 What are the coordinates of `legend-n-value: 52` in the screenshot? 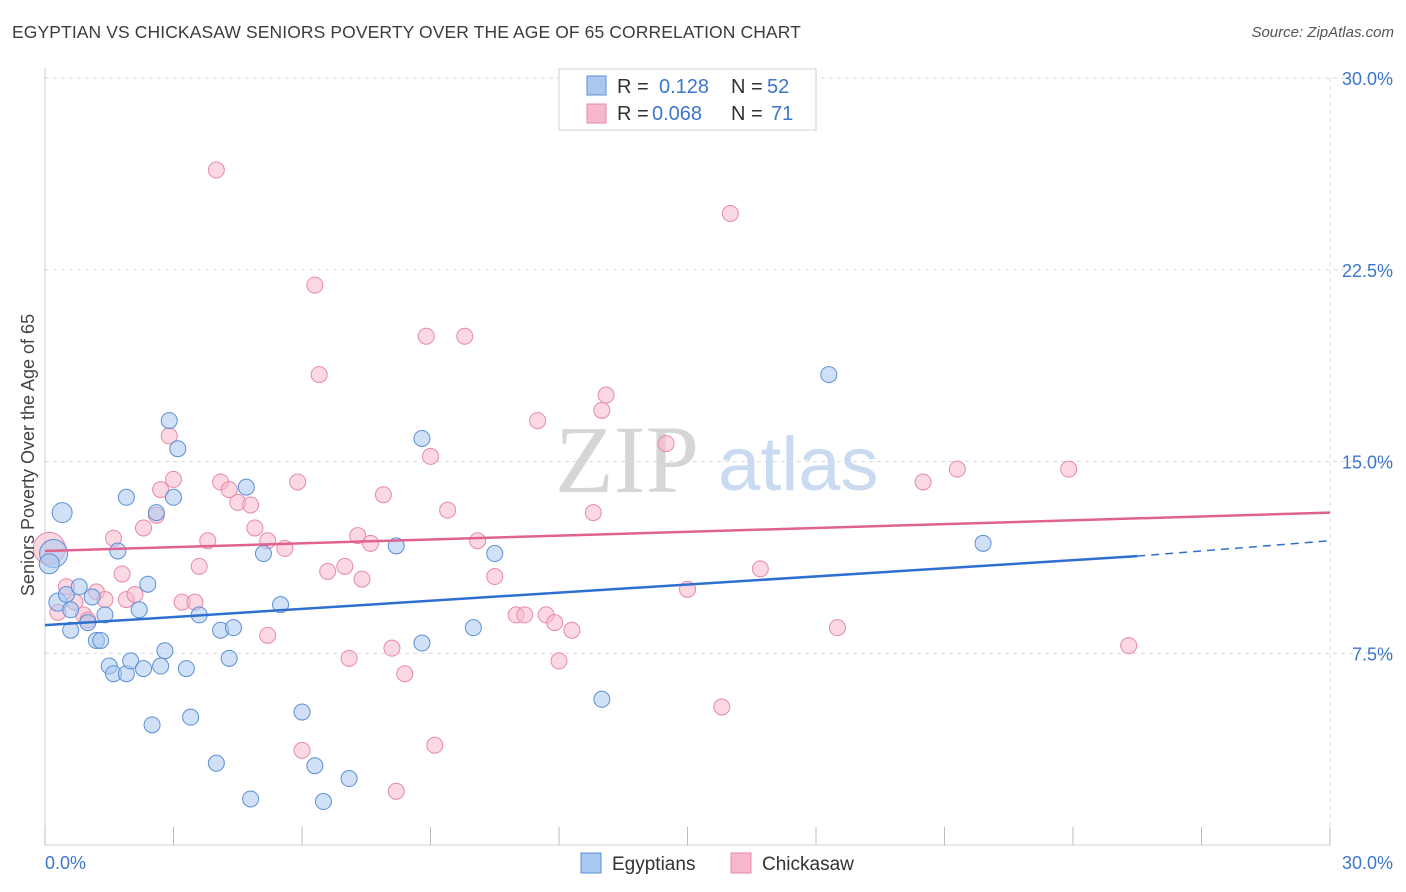 It's located at (778, 87).